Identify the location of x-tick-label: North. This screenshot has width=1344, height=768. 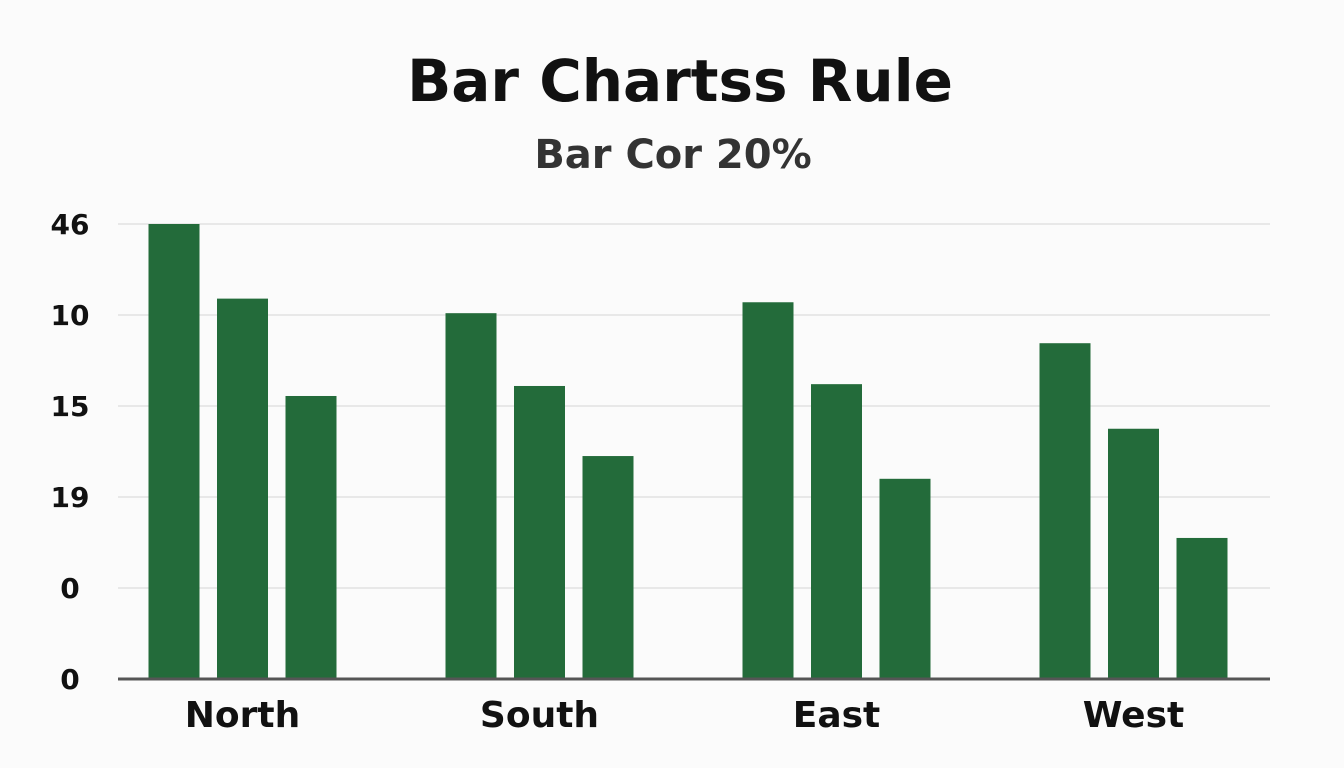
(242, 715).